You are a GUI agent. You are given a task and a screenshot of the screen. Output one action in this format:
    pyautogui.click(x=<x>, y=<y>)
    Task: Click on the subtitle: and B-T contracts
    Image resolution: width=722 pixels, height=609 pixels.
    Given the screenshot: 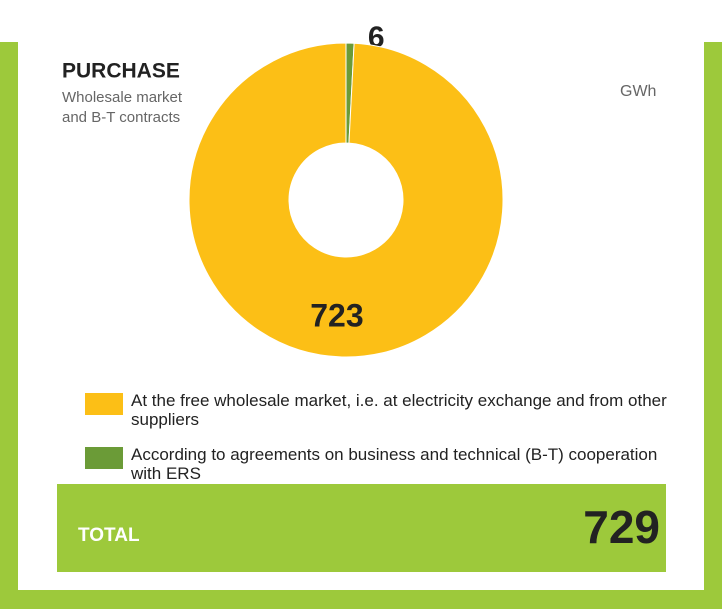 What is the action you would take?
    pyautogui.click(x=121, y=117)
    